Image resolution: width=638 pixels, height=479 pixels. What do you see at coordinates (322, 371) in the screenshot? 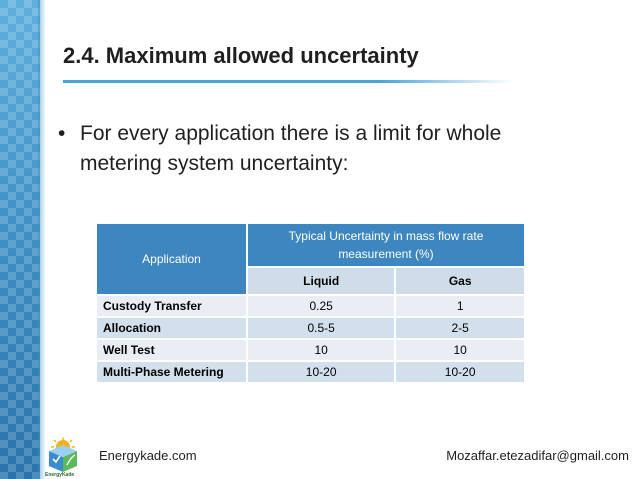
I see `cell-liquid: 10-20` at bounding box center [322, 371].